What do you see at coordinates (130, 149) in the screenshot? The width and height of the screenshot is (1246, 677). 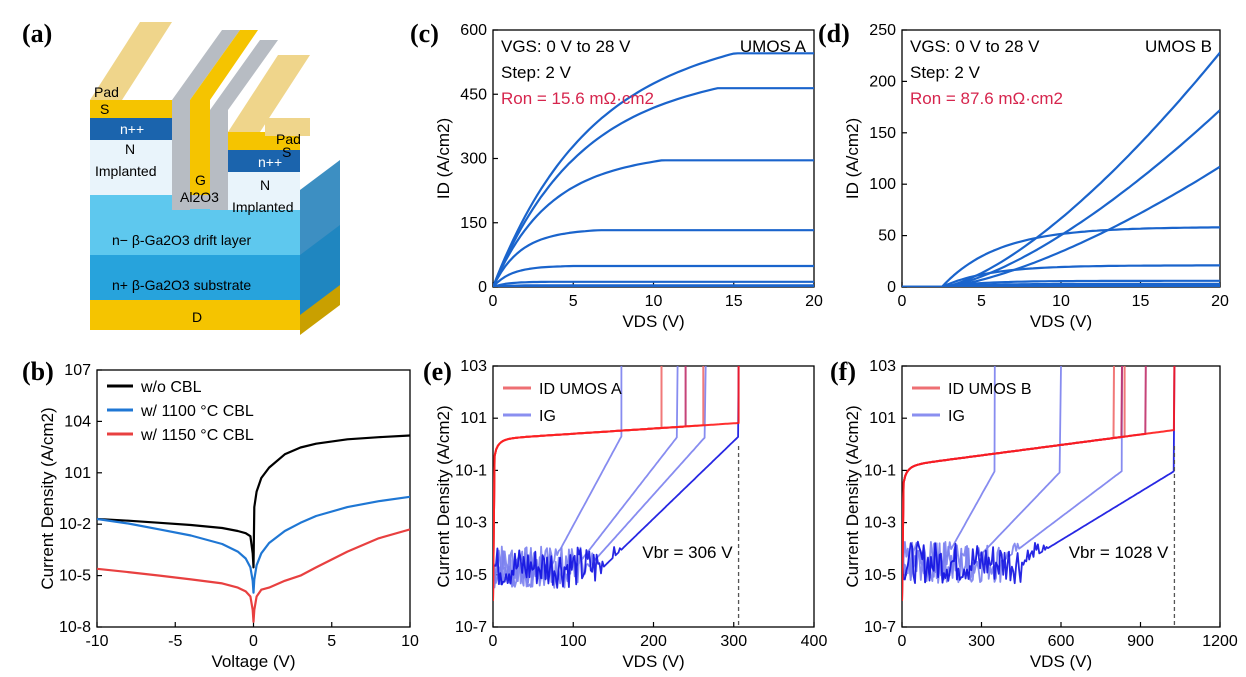 I see `n-label-left: N` at bounding box center [130, 149].